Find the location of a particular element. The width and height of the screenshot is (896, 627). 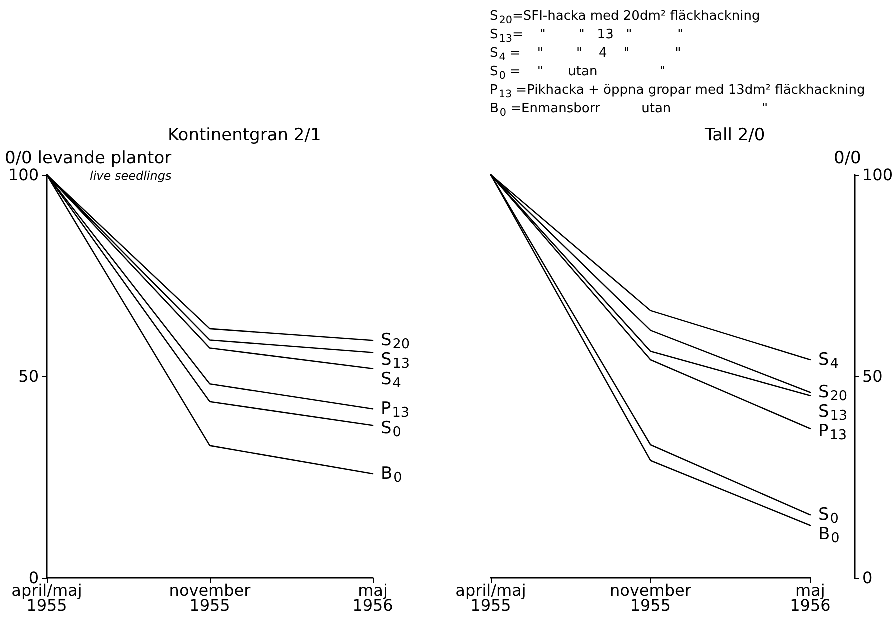

chart-title: Tall 2/0 is located at coordinates (735, 136).